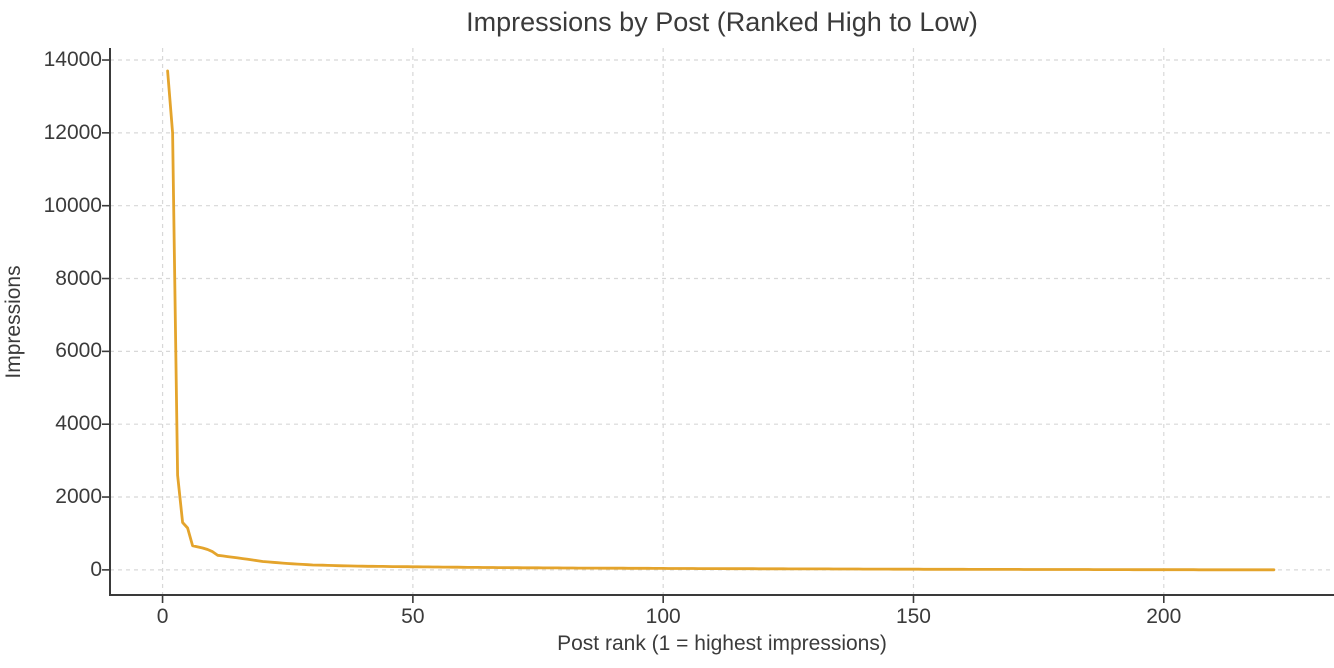 The image size is (1334, 668). What do you see at coordinates (162, 616) in the screenshot?
I see `x-tick-label: 0` at bounding box center [162, 616].